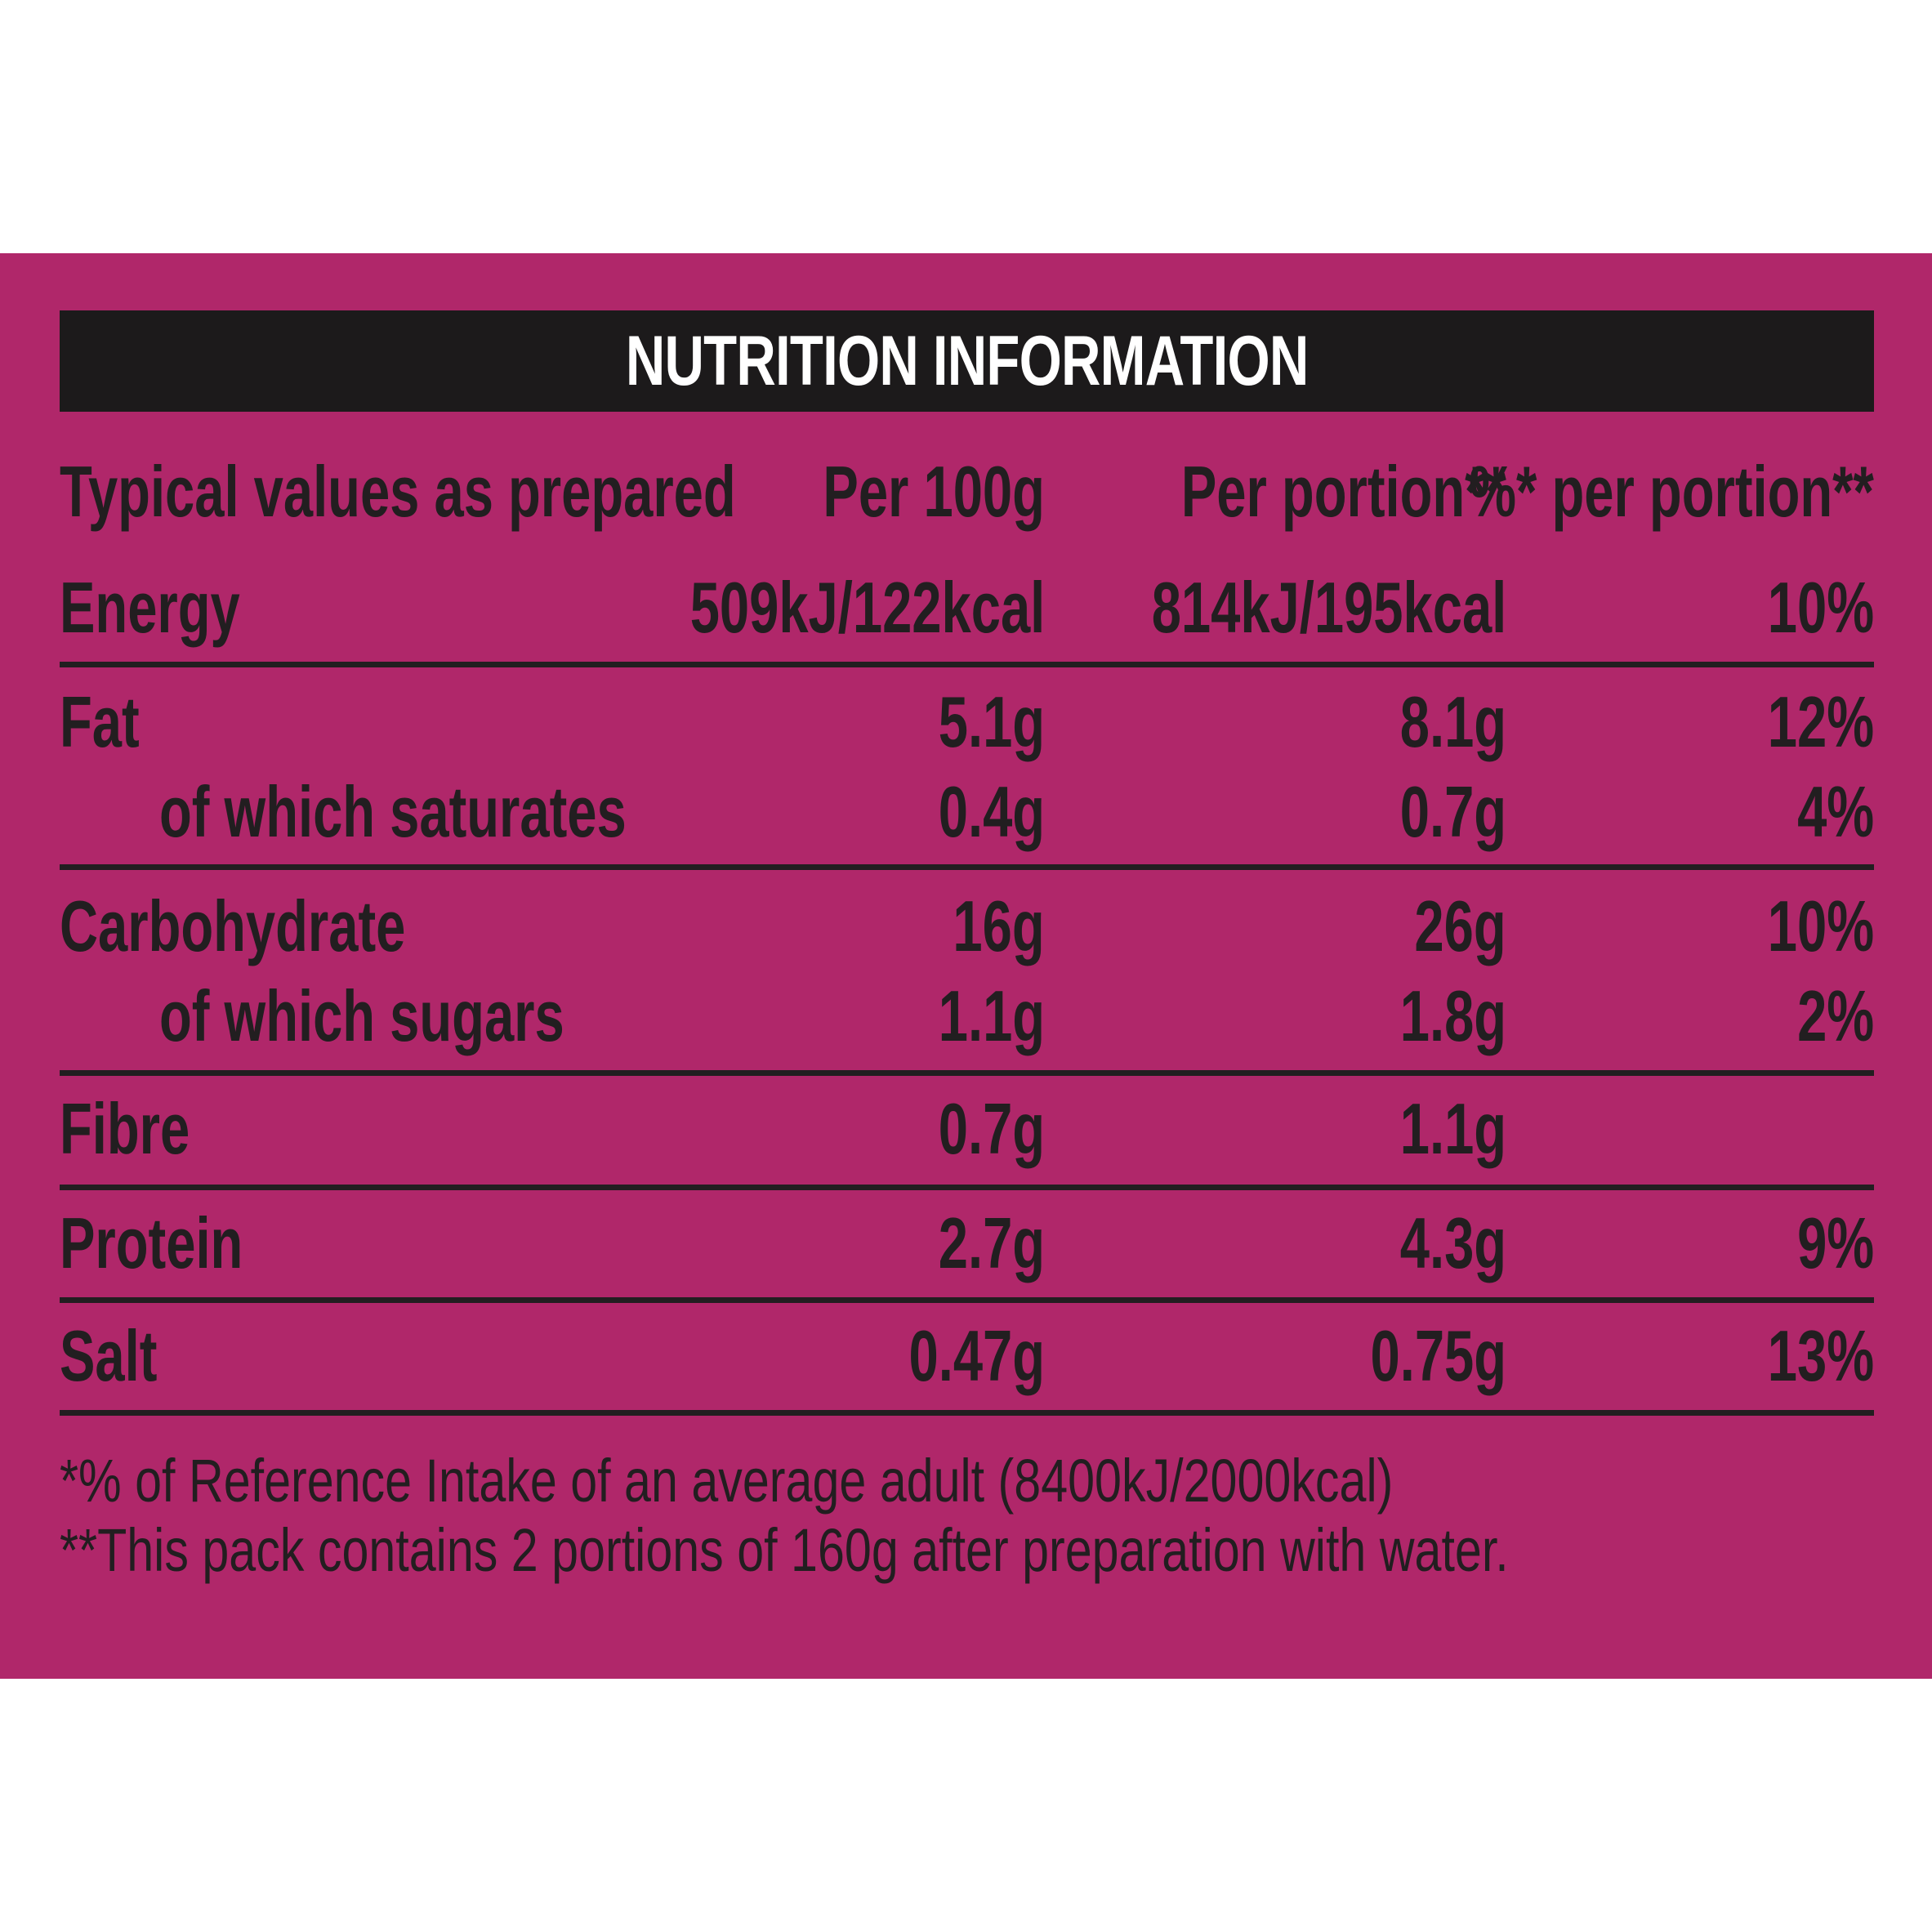 This screenshot has height=1932, width=1932. I want to click on row-label: of which sugars, so click(361, 1015).